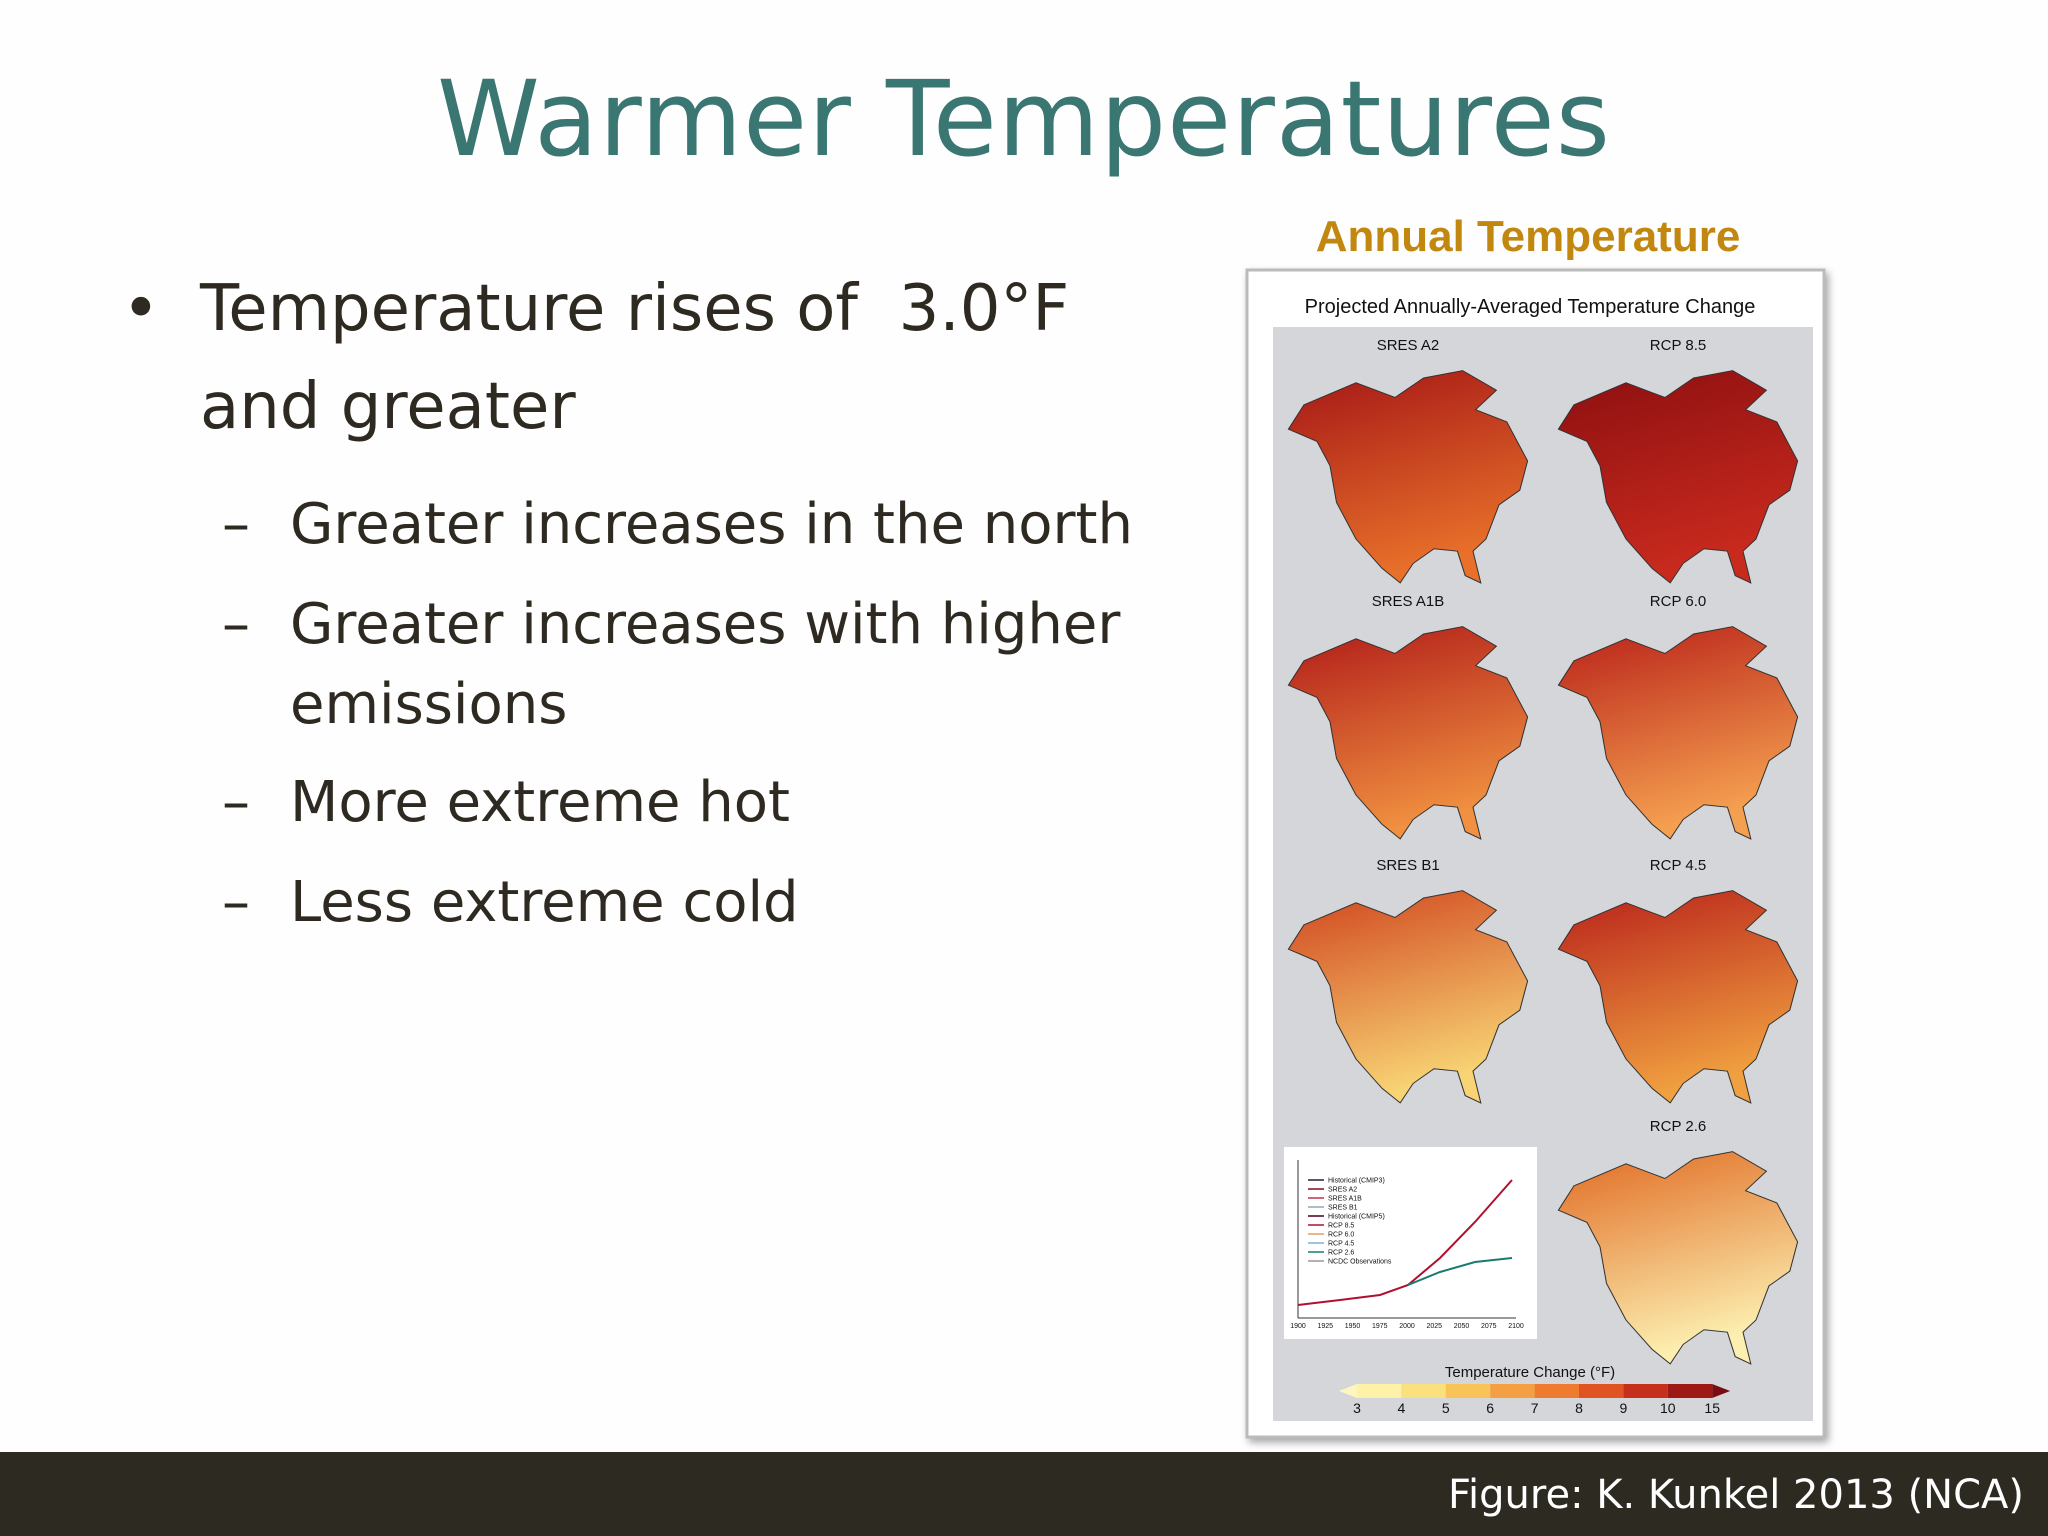  What do you see at coordinates (1325, 1326) in the screenshot?
I see `inset-x-tick: 1925` at bounding box center [1325, 1326].